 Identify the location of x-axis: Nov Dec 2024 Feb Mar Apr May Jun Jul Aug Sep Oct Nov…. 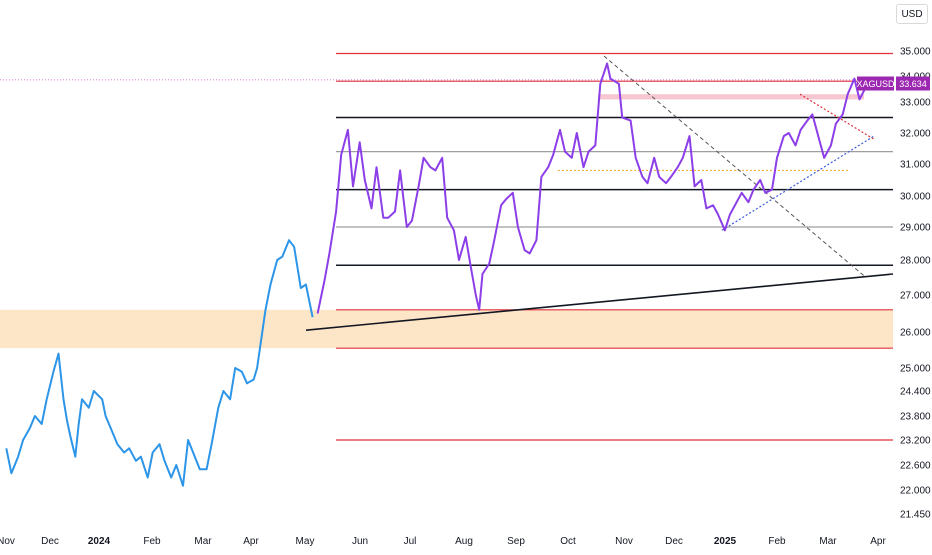
(443, 541).